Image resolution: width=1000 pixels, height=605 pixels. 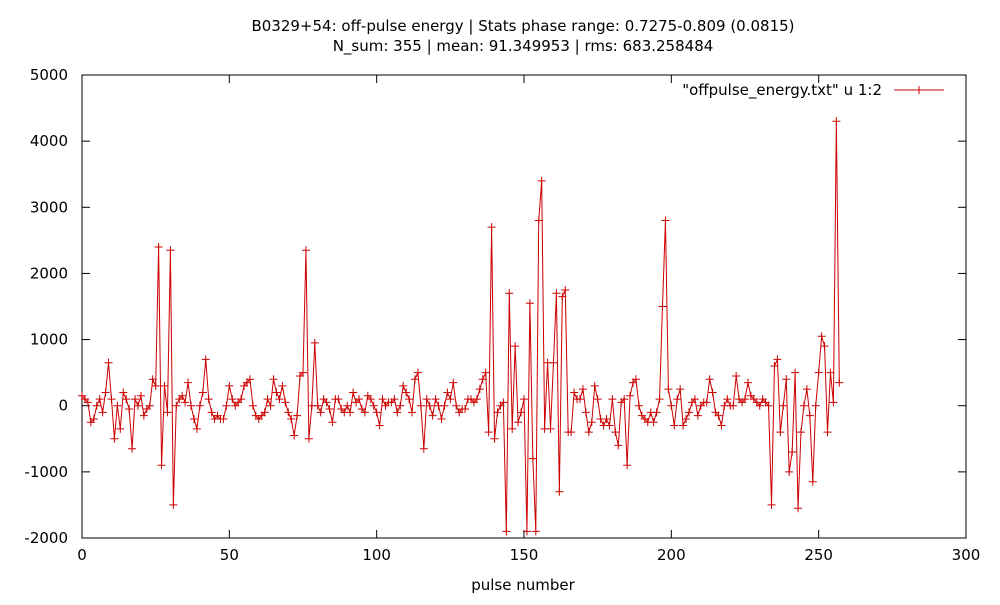 What do you see at coordinates (782, 90) in the screenshot?
I see `legend-label: "offpulse_energy.txt" u 1:2` at bounding box center [782, 90].